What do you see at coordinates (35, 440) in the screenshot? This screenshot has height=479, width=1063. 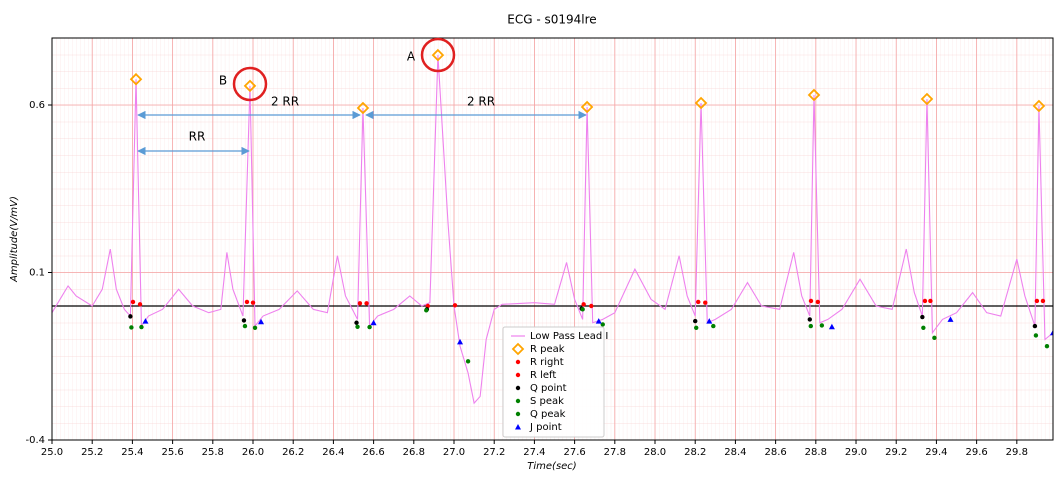 I see `y-tick-label: -0.4` at bounding box center [35, 440].